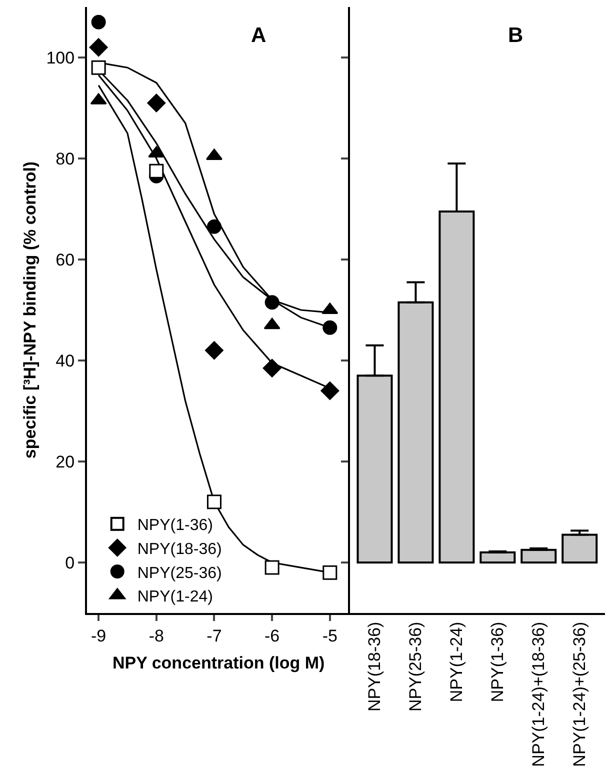 This screenshot has height=778, width=611. What do you see at coordinates (580, 694) in the screenshot?
I see `x-tick-label: NPY(1-24)+(25-36)` at bounding box center [580, 694].